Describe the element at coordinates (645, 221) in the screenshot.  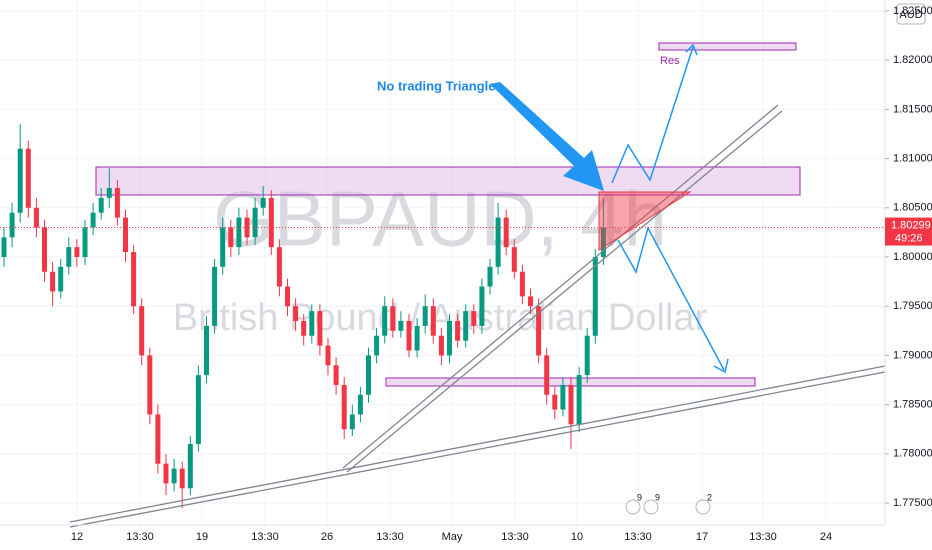
I see `triangle` at that location.